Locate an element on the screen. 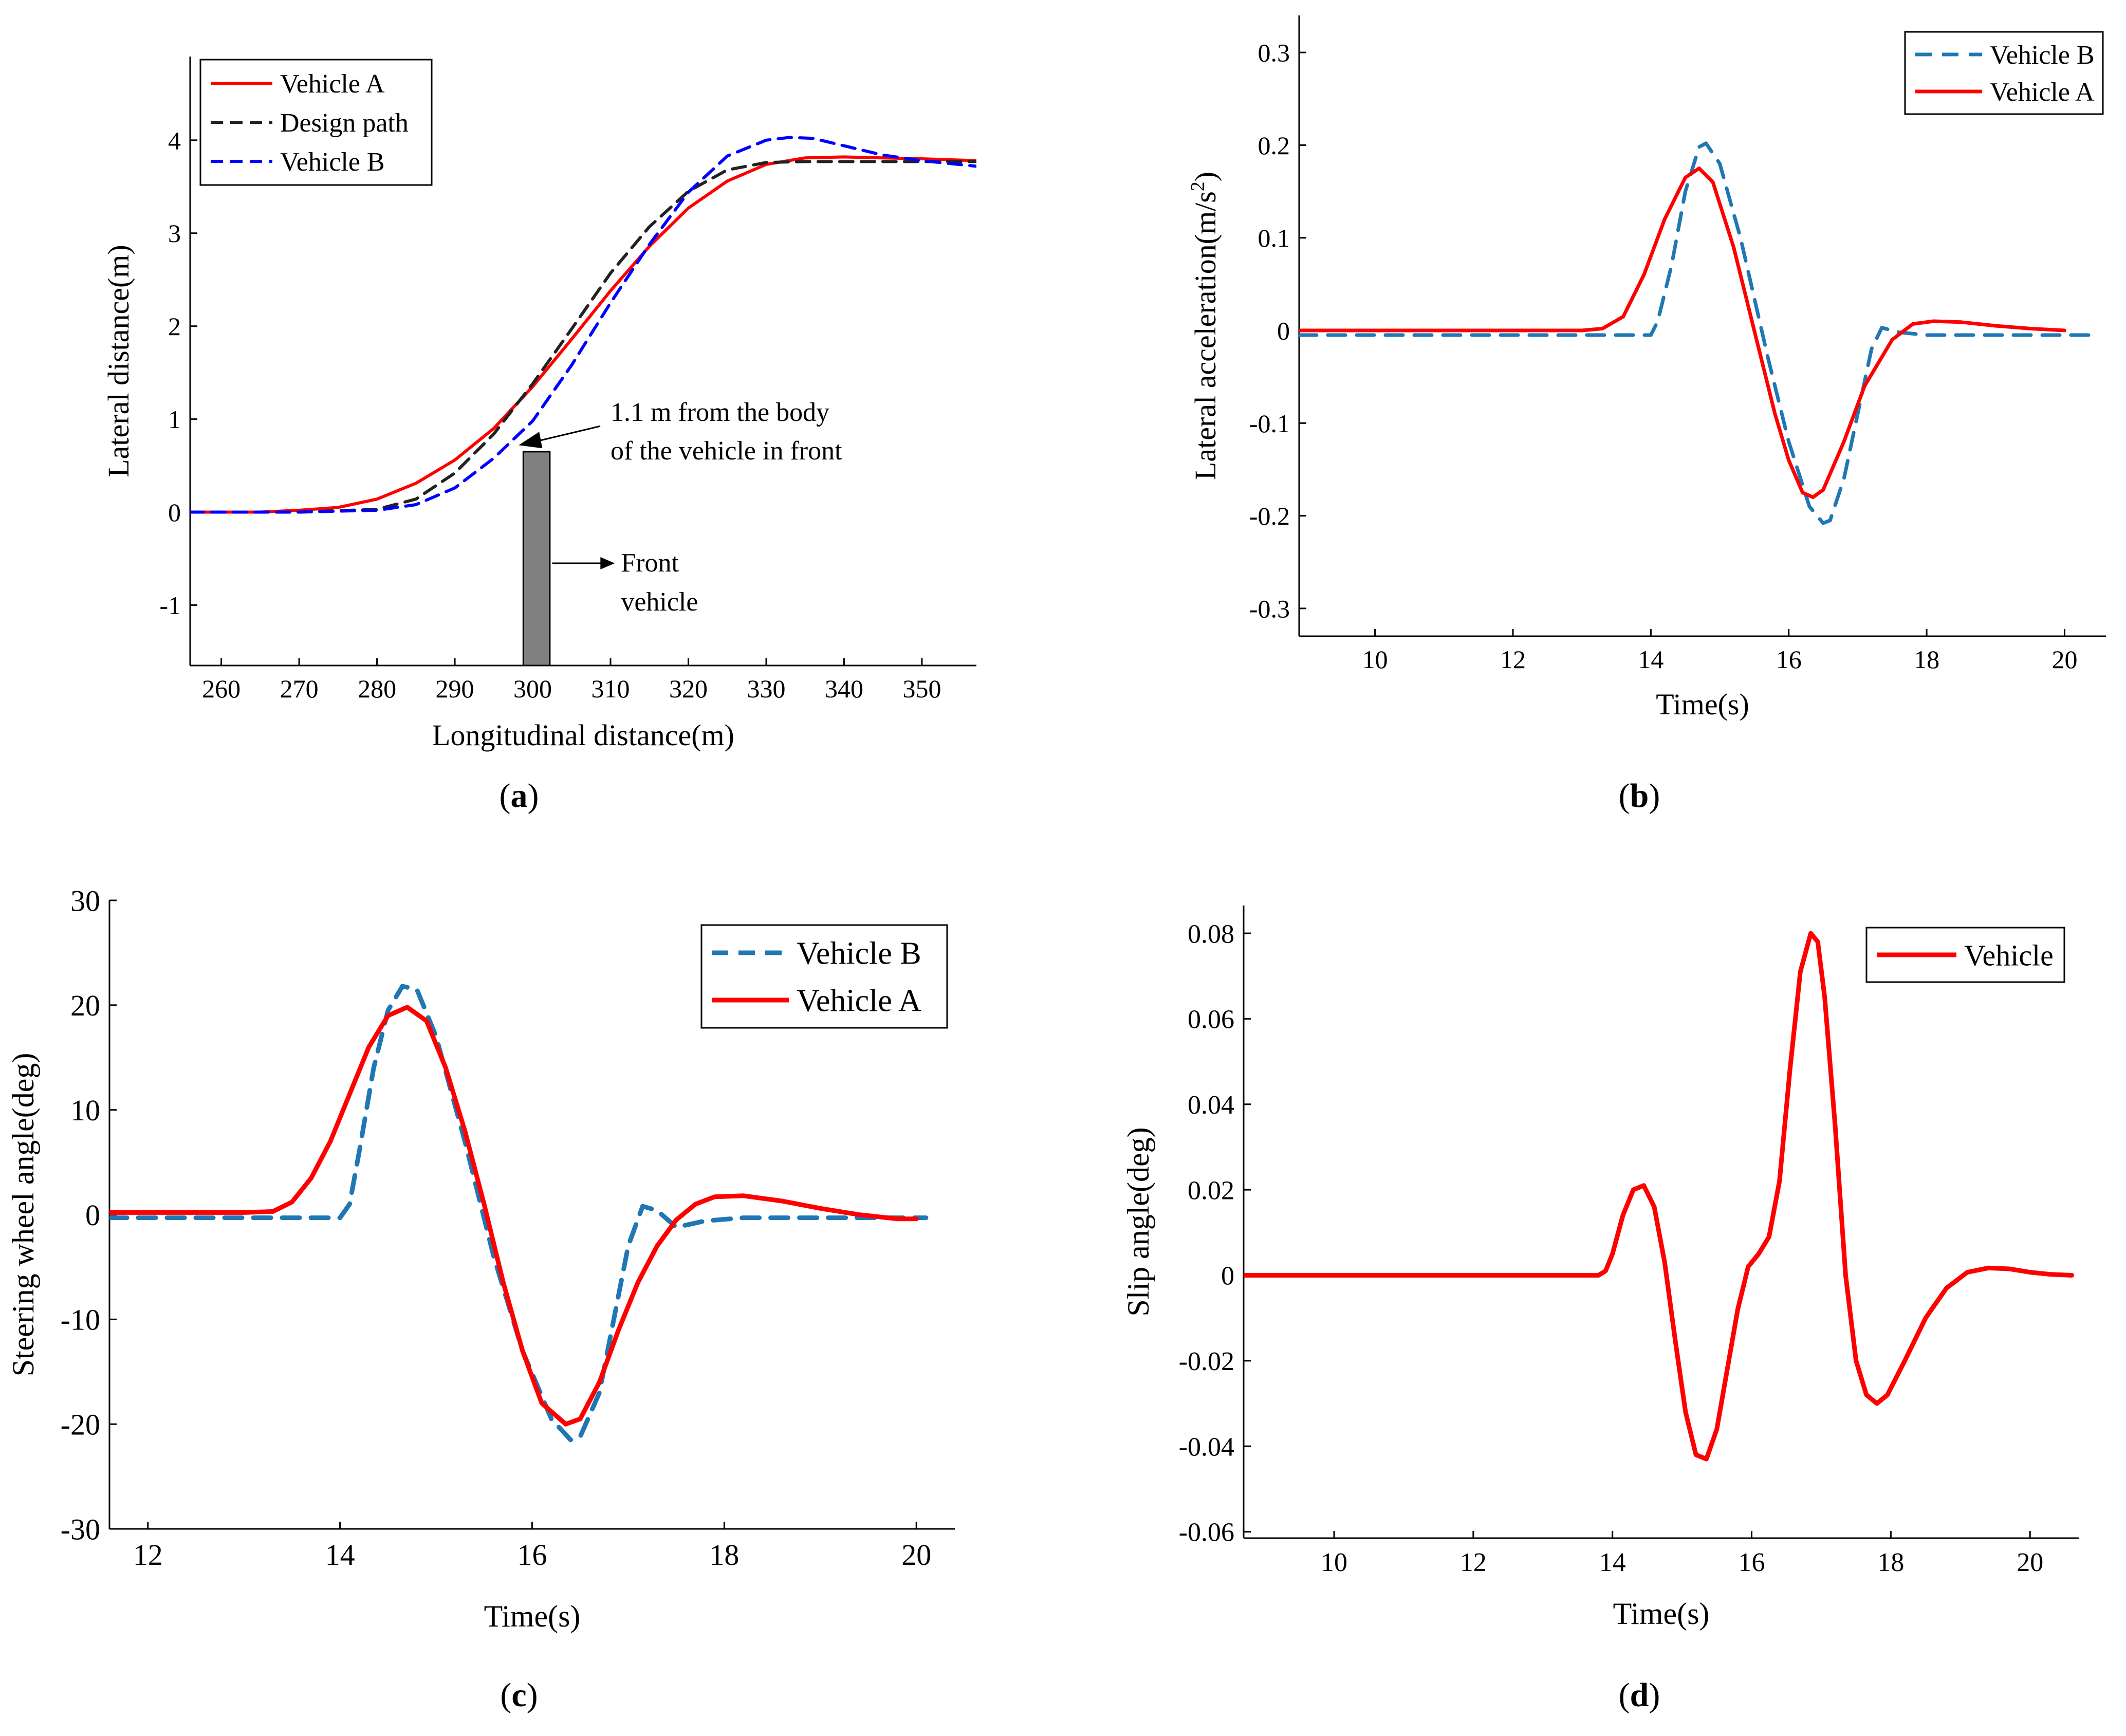  y-tick-label: 0.04 is located at coordinates (1211, 1106).